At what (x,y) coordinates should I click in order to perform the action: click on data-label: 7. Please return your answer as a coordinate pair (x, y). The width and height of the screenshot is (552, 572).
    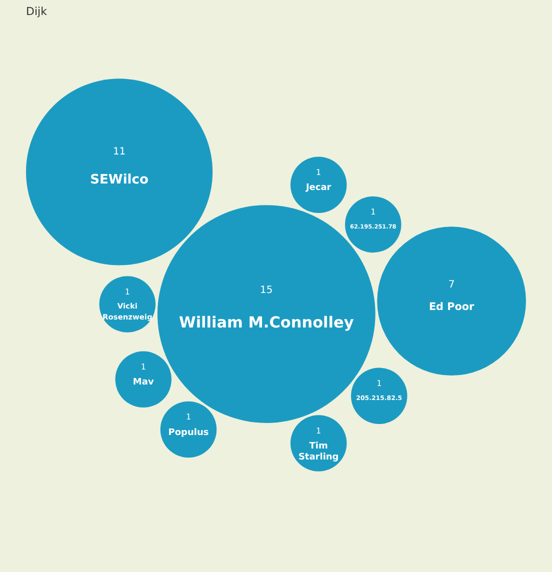
    Looking at the image, I should click on (451, 285).